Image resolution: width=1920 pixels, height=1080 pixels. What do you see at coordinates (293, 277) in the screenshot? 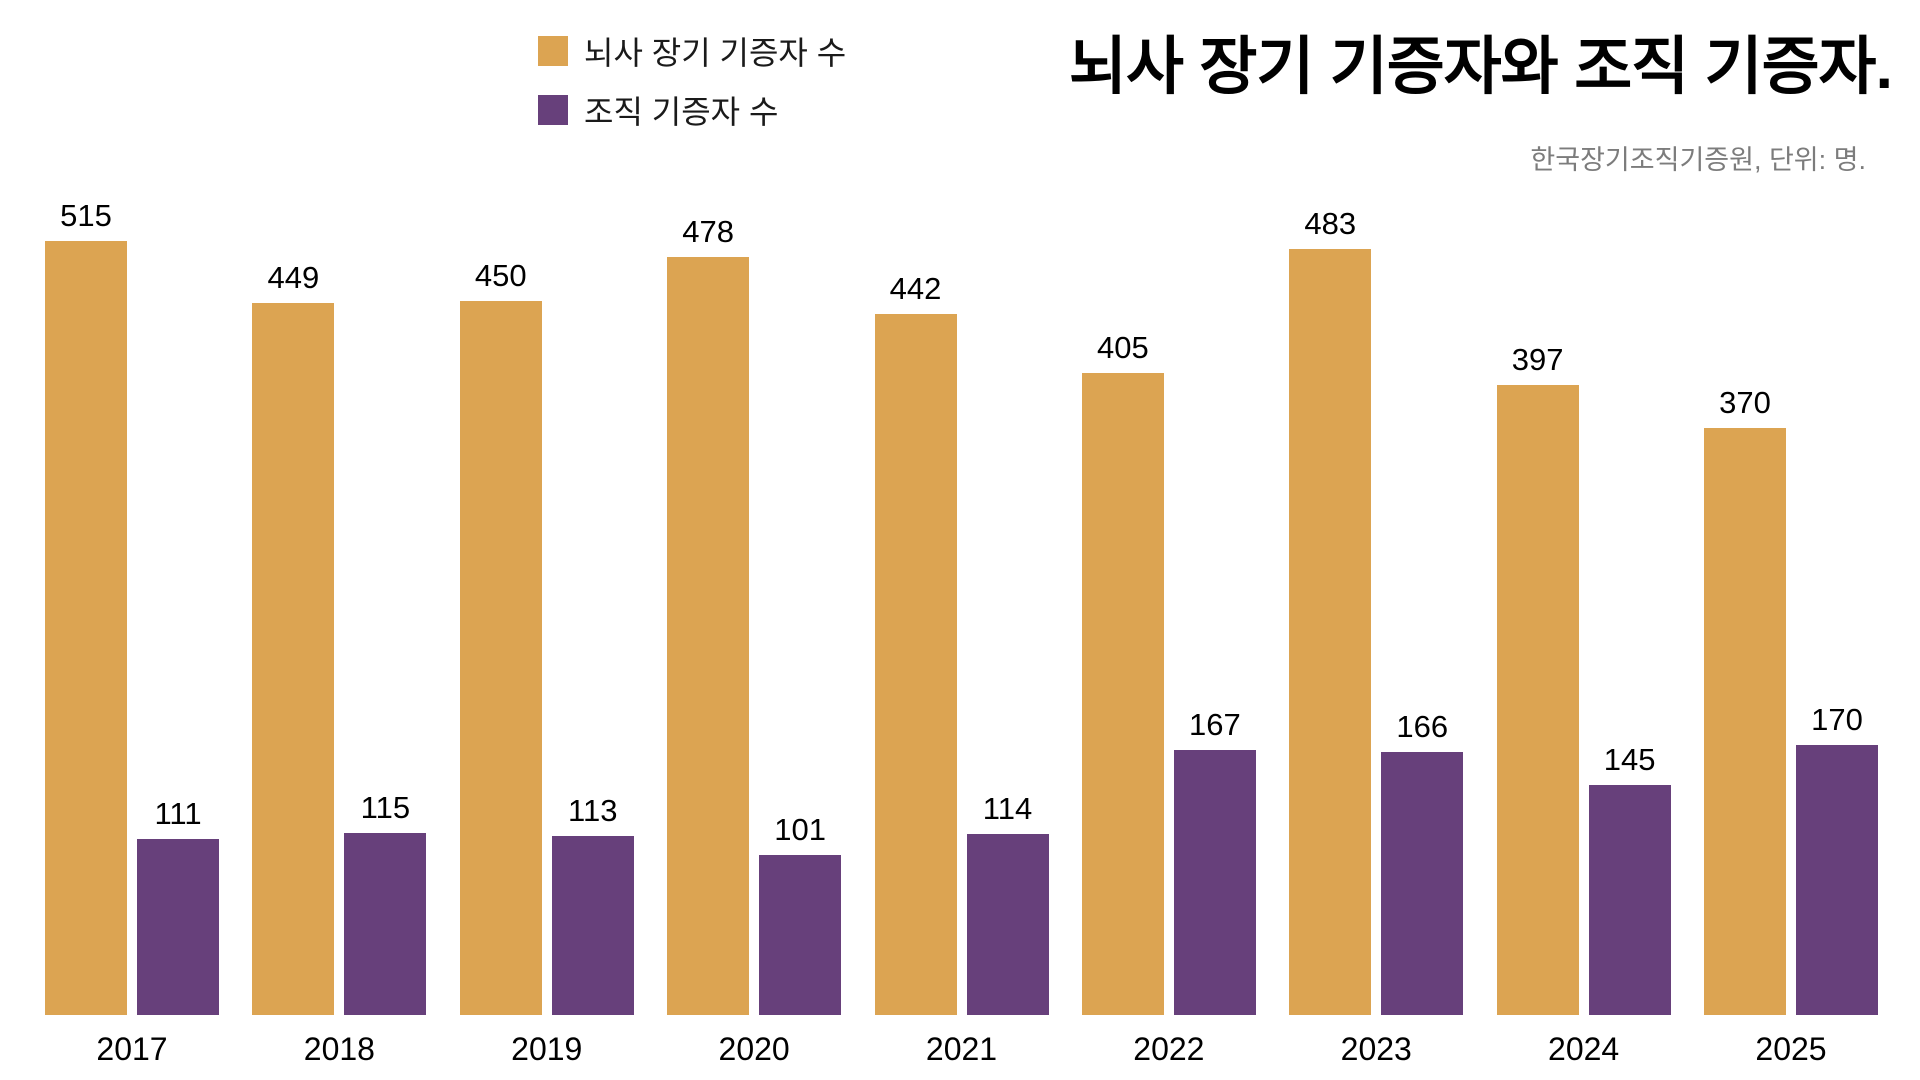
I see `bar-value-label: 449` at bounding box center [293, 277].